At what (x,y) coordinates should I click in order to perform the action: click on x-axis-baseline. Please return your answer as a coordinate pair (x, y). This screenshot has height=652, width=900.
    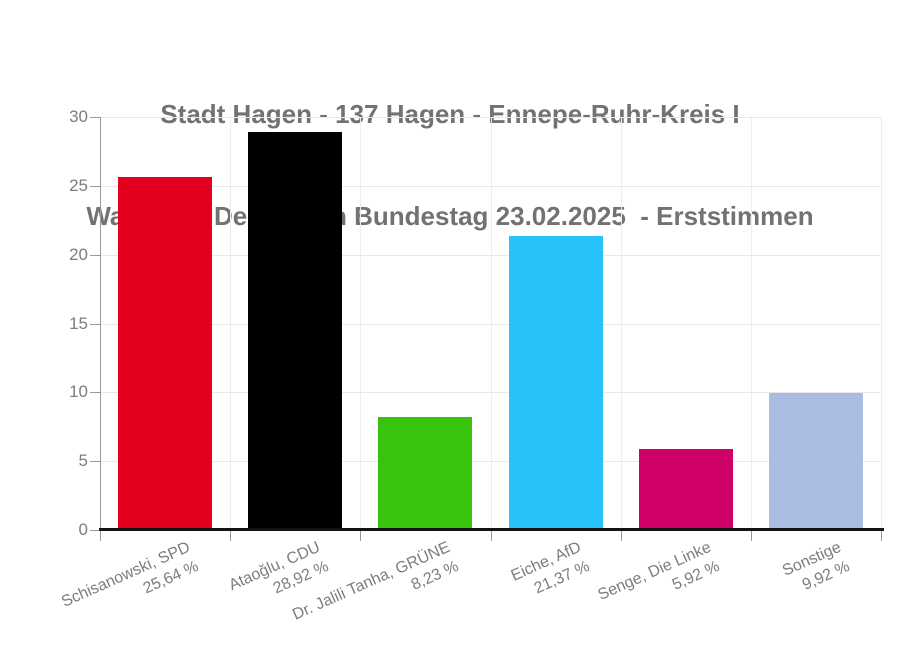
    Looking at the image, I should click on (491, 529).